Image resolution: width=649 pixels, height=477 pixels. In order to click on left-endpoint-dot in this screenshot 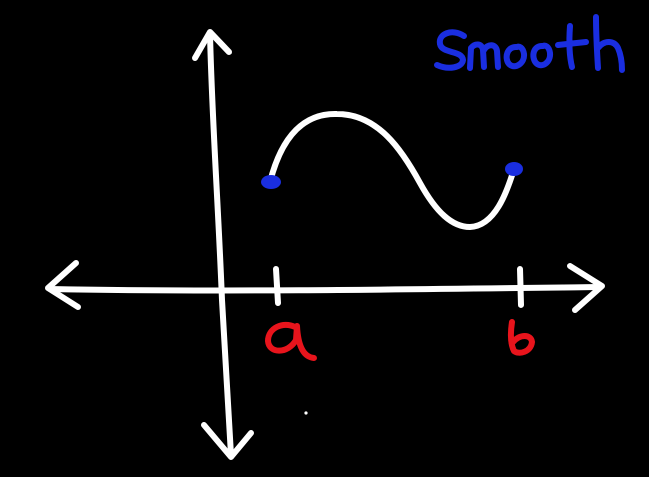, I will do `click(271, 182)`.